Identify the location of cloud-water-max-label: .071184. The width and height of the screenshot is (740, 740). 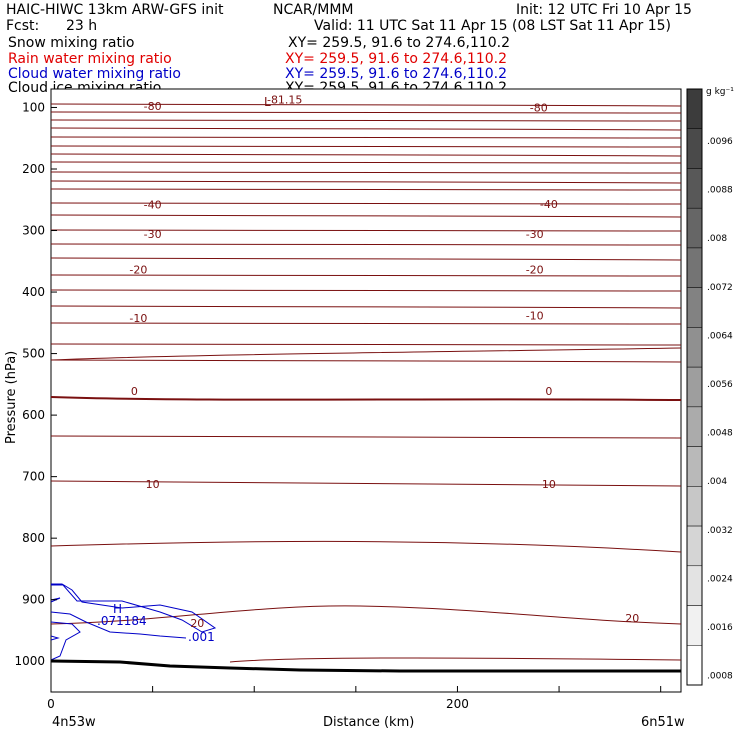
(122, 621).